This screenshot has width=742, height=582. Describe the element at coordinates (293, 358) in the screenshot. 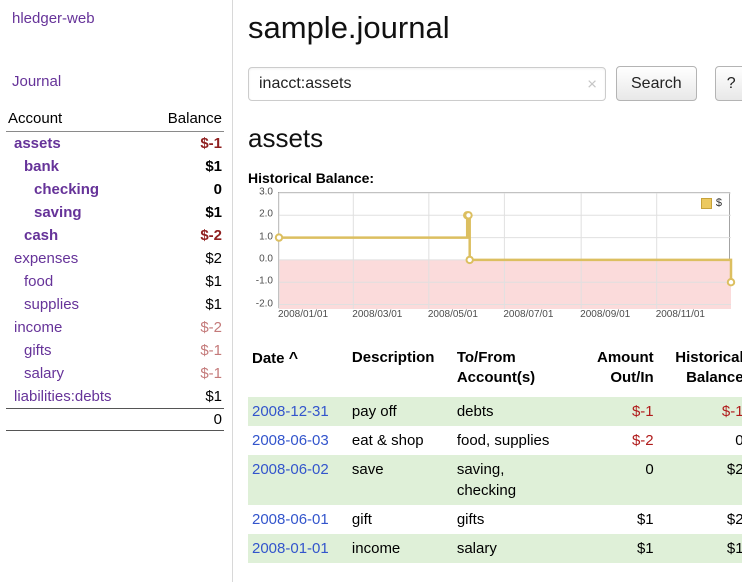

I see `sort-ascending-icon: ^` at that location.